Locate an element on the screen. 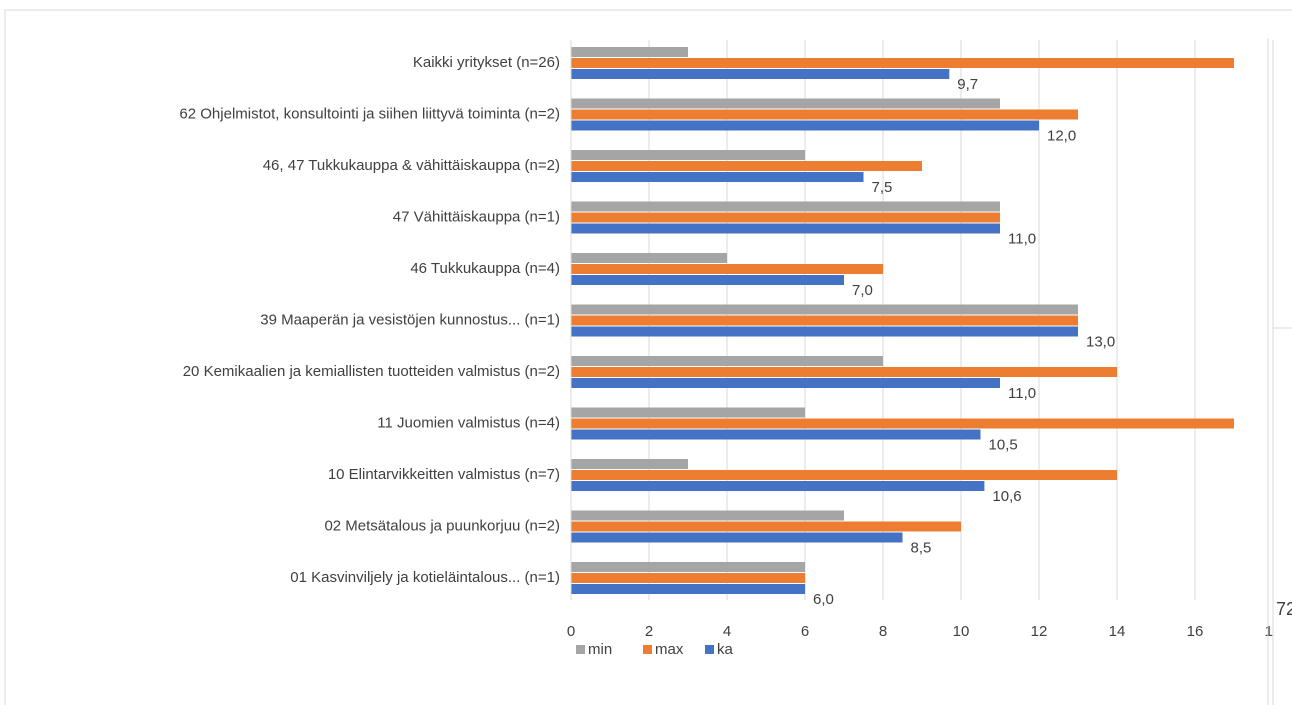  x-tick-label: 16 is located at coordinates (1195, 631).